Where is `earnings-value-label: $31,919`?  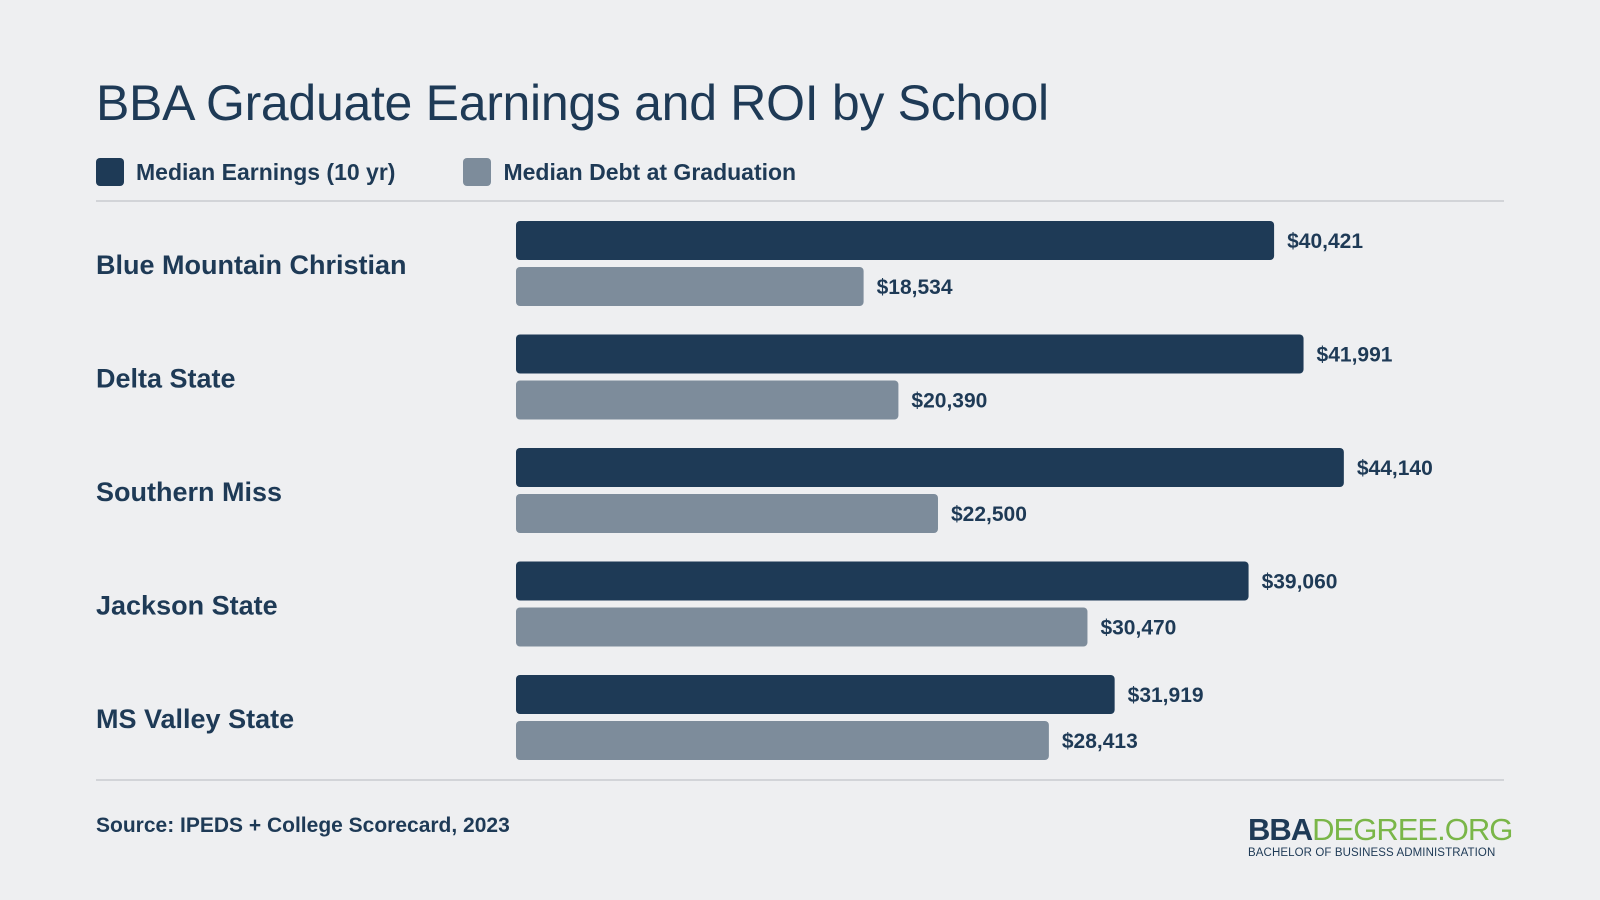 earnings-value-label: $31,919 is located at coordinates (1166, 695).